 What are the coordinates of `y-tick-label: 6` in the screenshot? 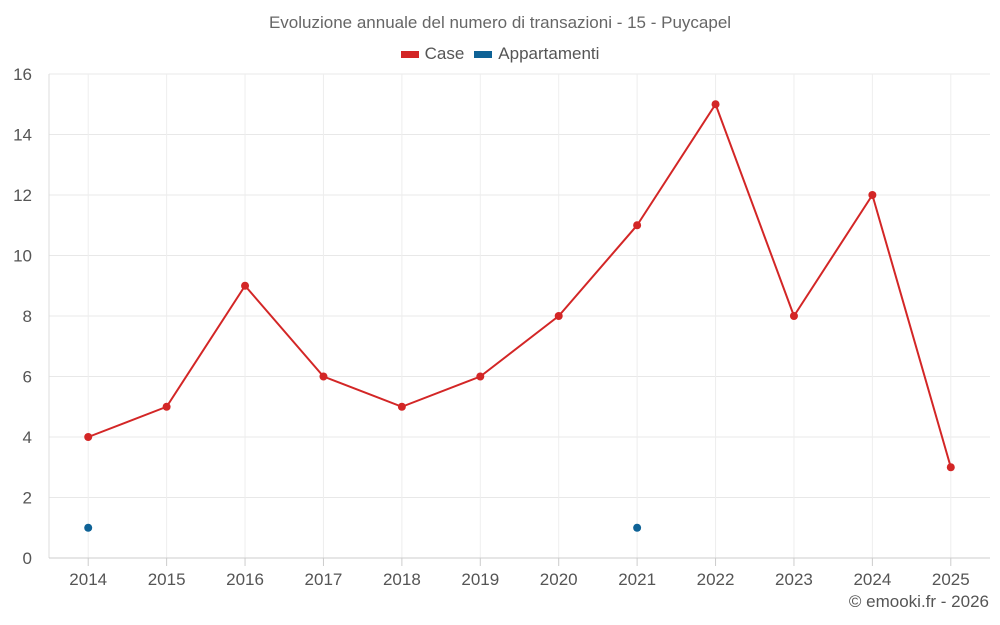 It's located at (27, 377).